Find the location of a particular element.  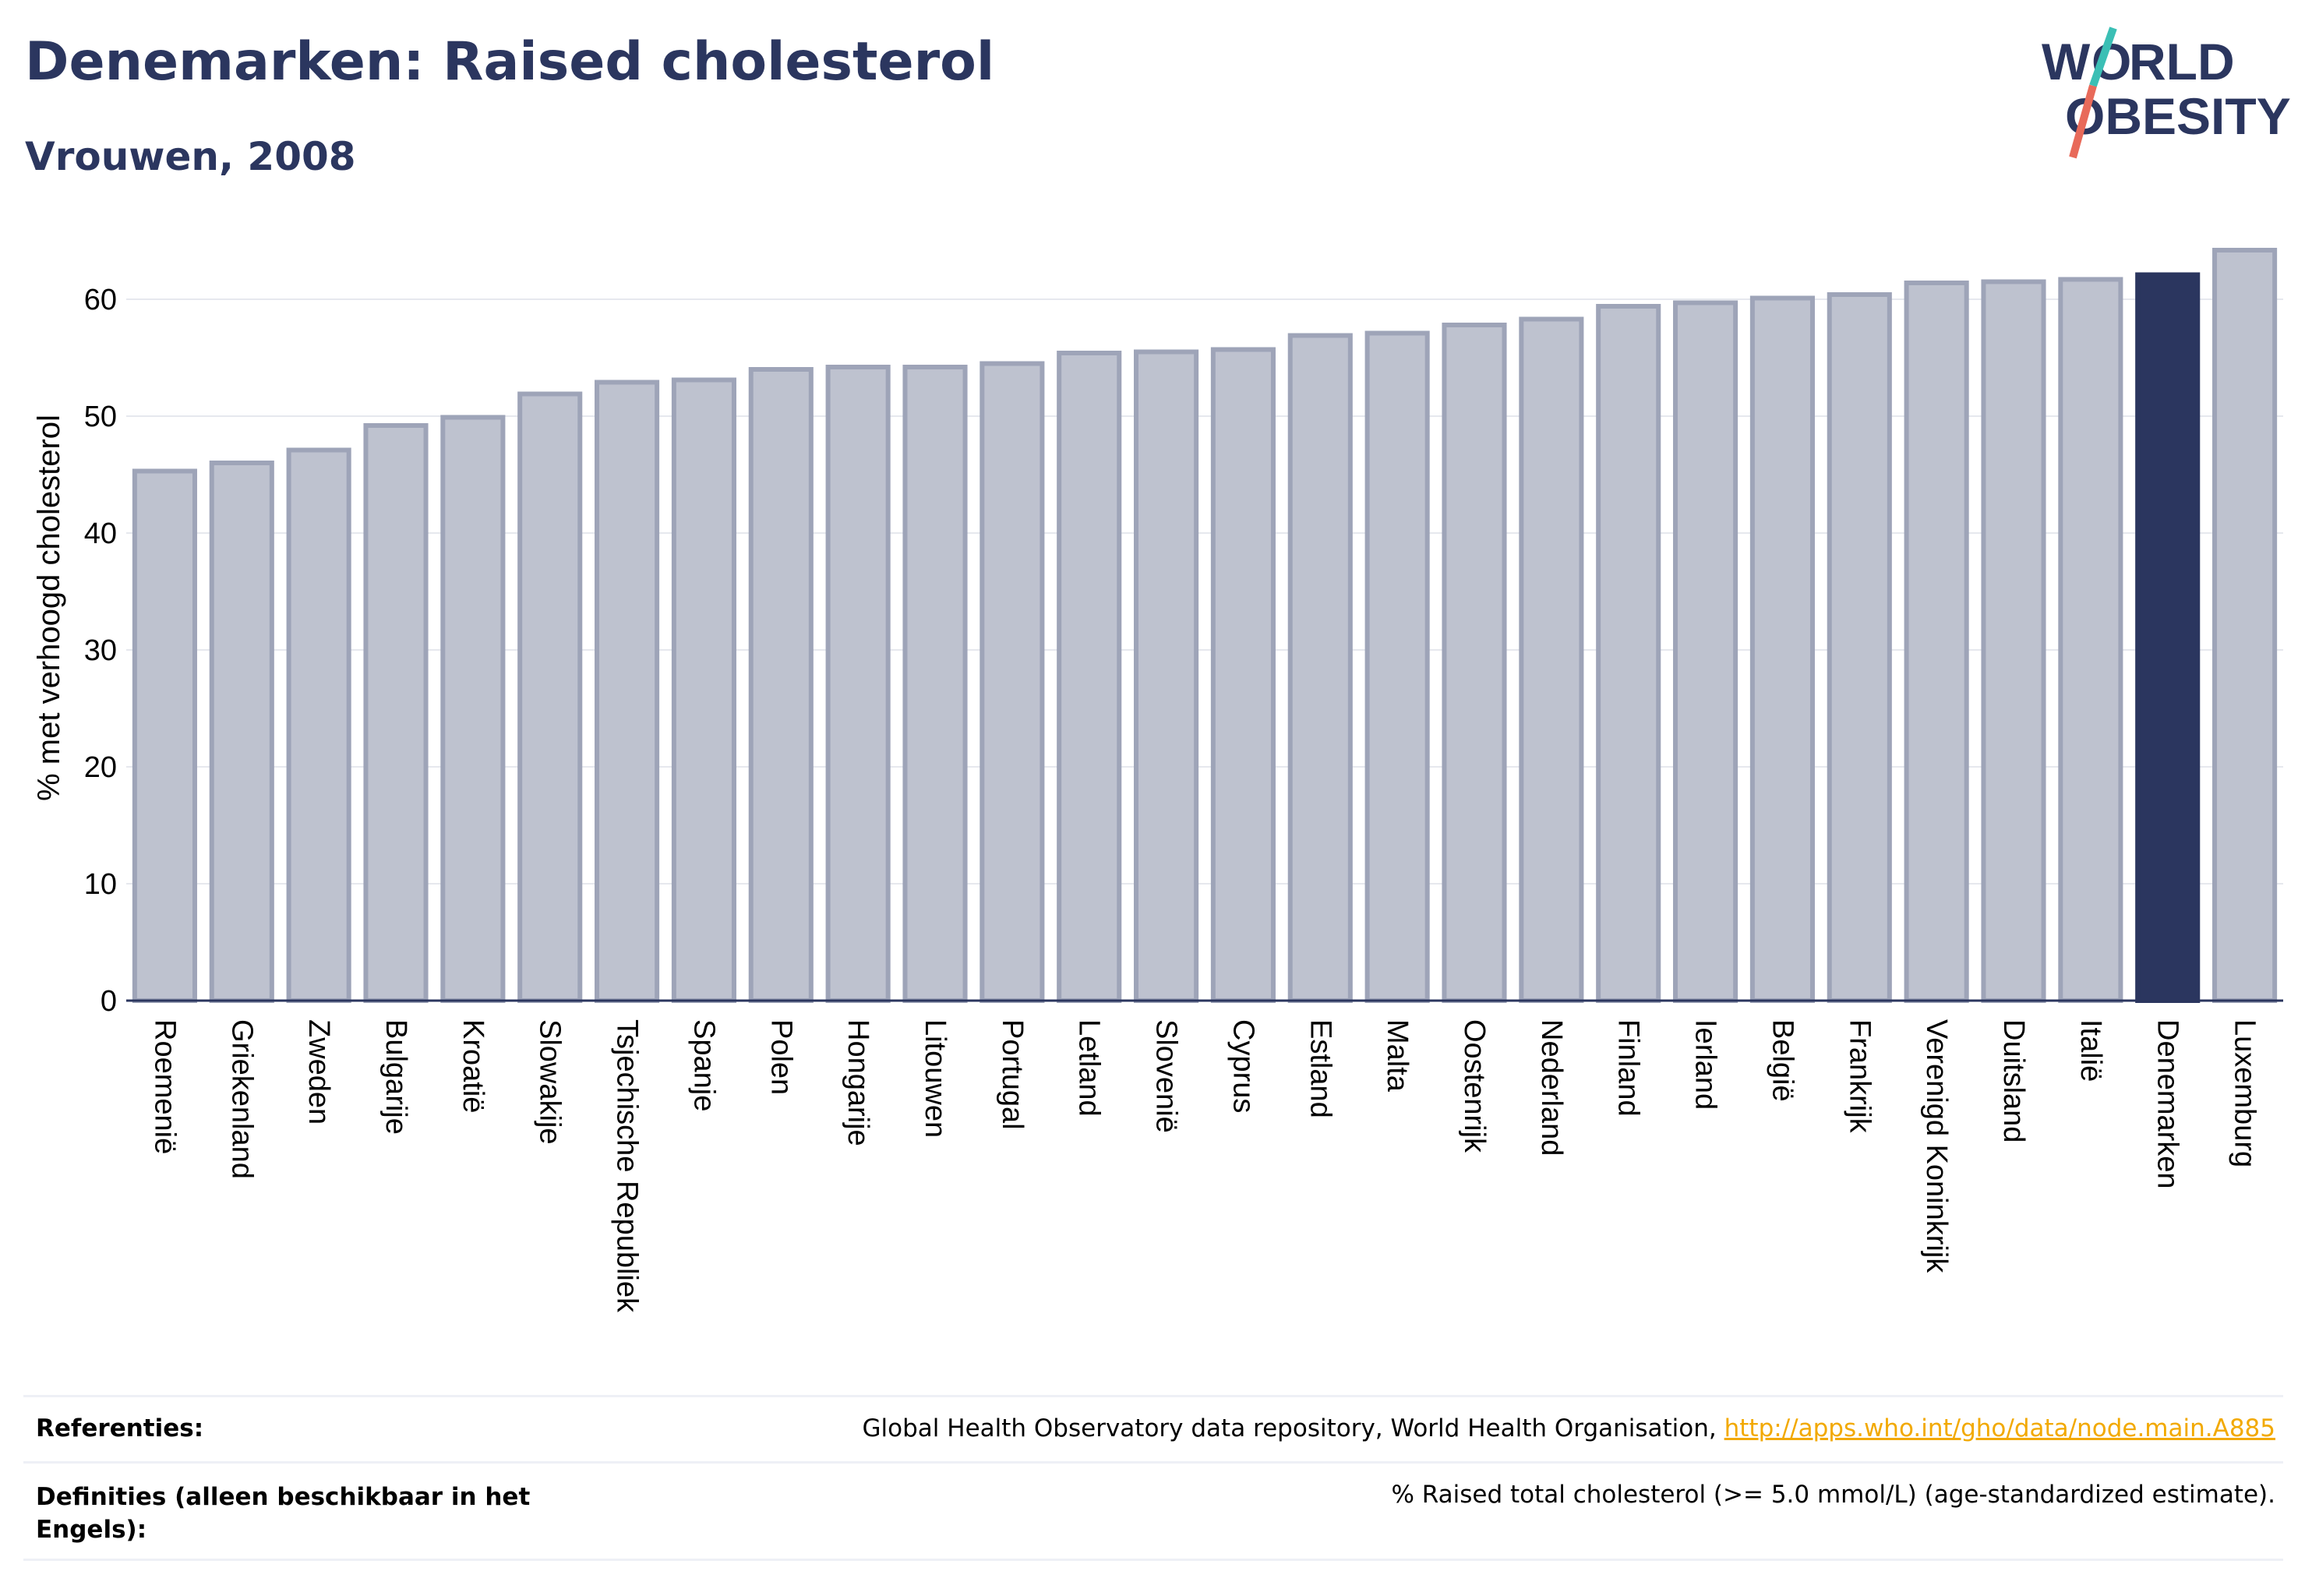

x-tick-label: Tsjechische Republiek is located at coordinates (627, 1166).